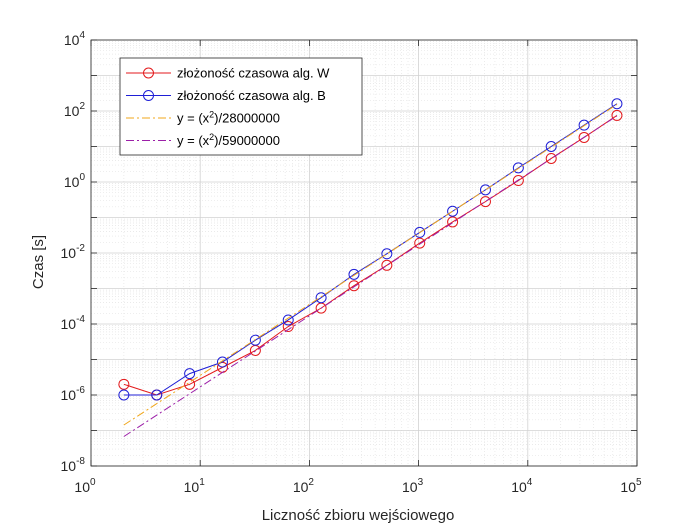 This screenshot has height=525, width=700. I want to click on legend-box, so click(241, 106).